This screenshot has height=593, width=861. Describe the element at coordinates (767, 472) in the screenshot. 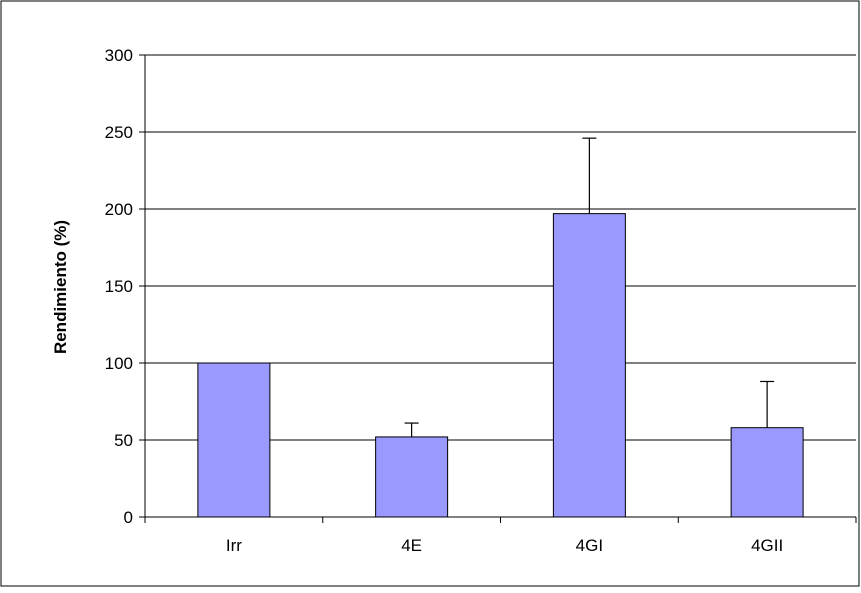

I see `bar-4gii` at that location.